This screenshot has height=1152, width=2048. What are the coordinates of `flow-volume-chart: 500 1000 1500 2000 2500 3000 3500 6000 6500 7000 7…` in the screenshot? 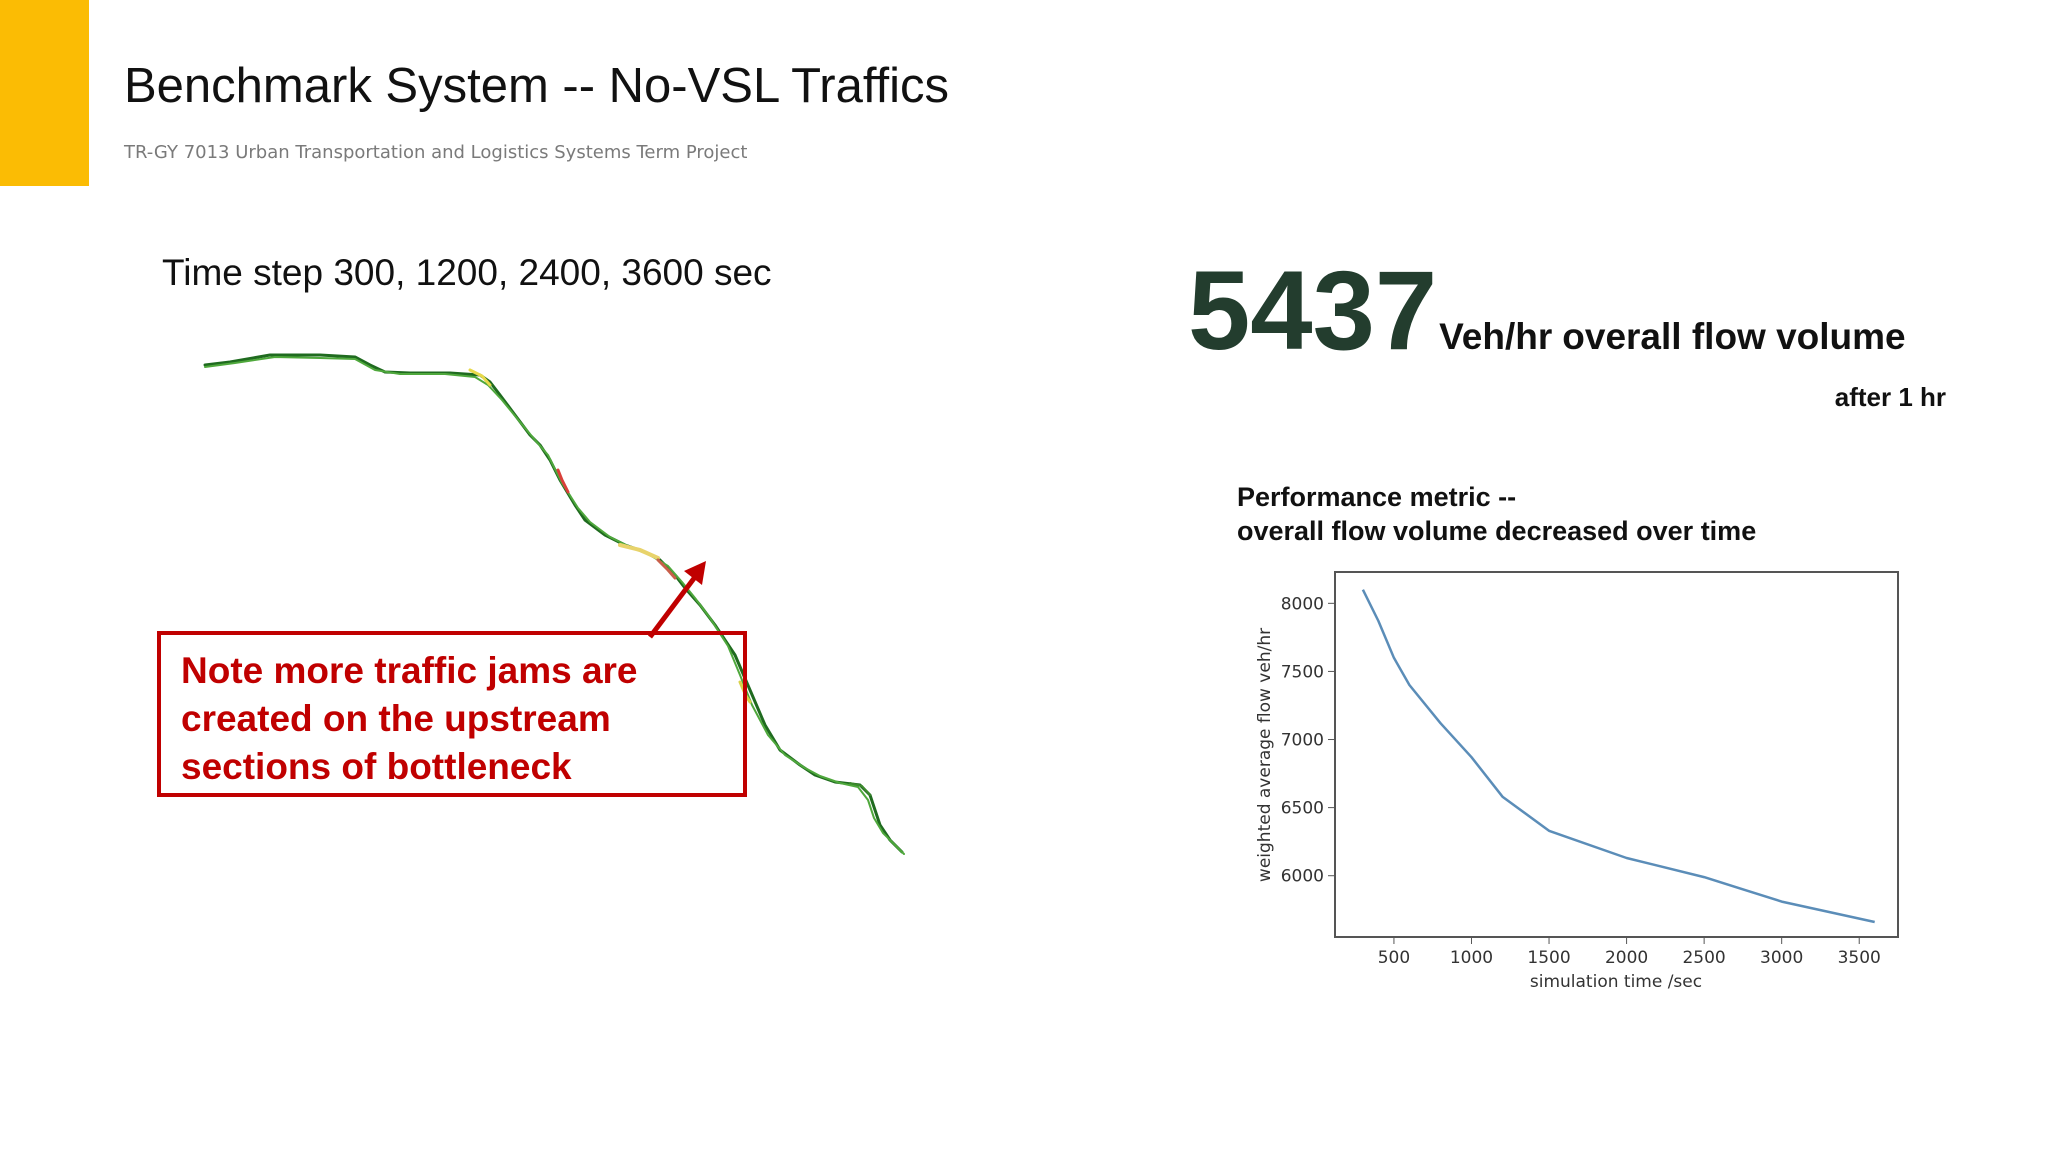 It's located at (1577, 781).